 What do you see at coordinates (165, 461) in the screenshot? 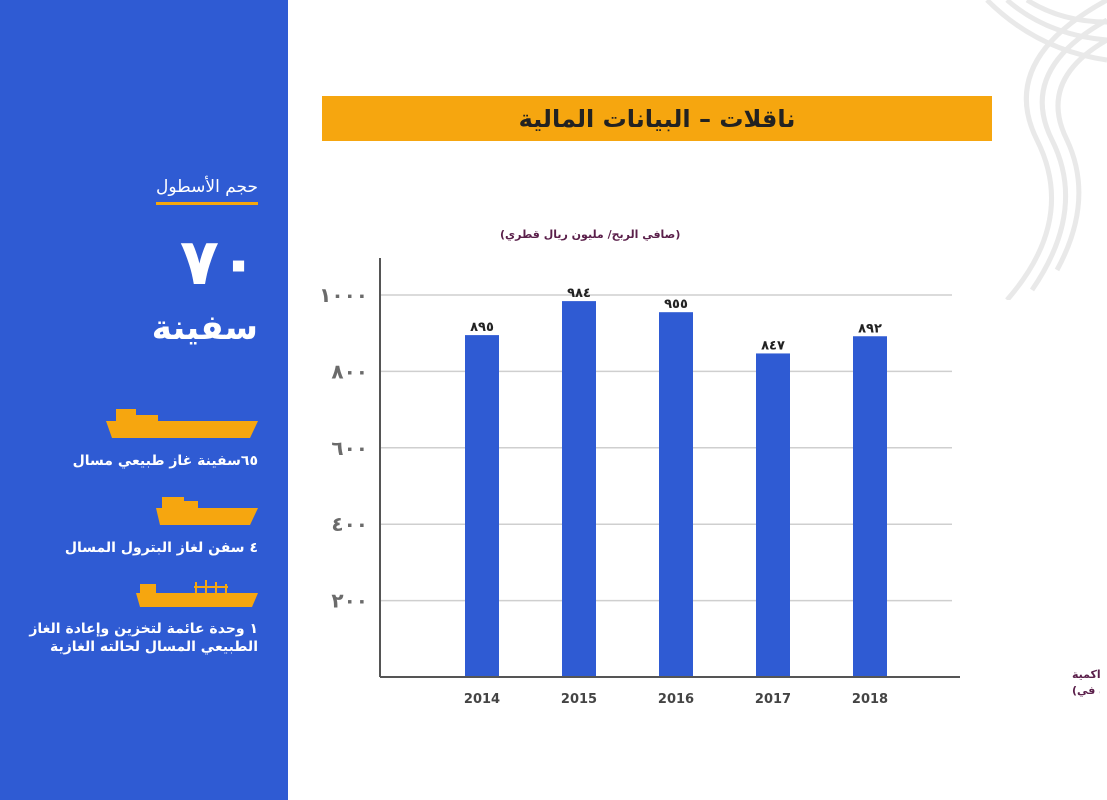
I see `ship-label-lng: ٦٥سفينة غاز طبيعي مسال` at bounding box center [165, 461].